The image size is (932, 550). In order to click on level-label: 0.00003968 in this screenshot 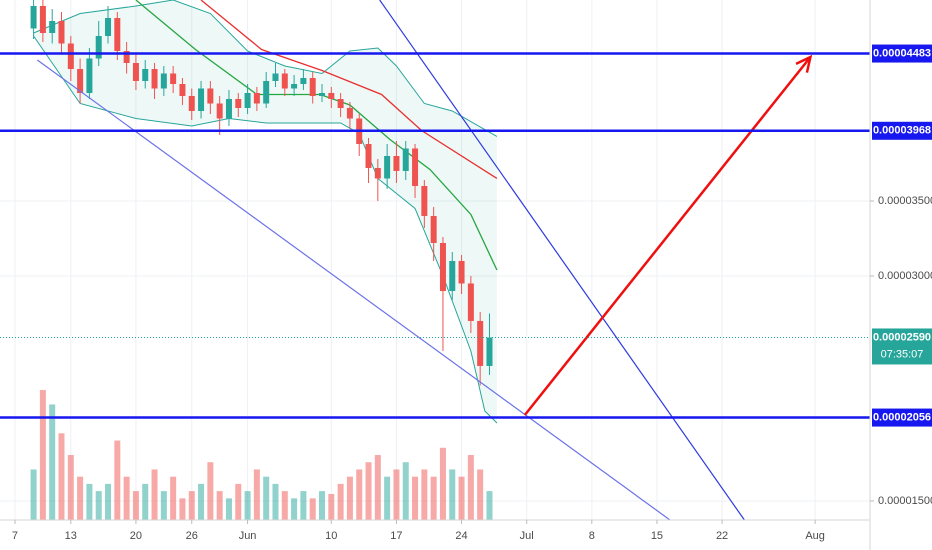, I will do `click(902, 131)`.